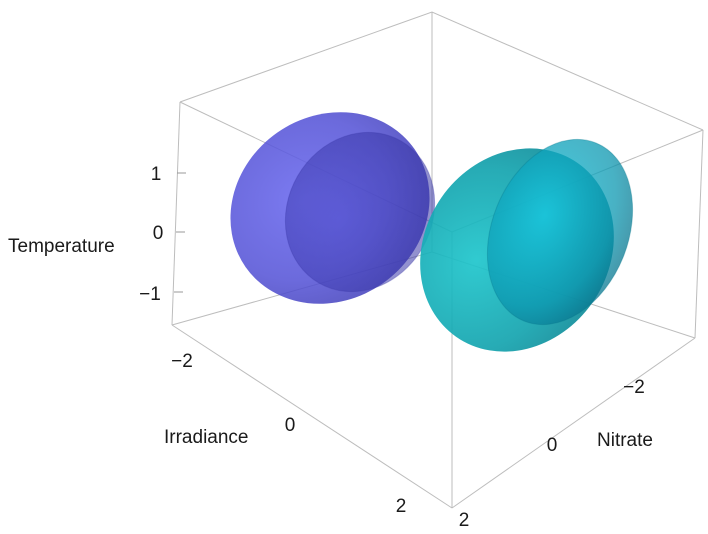  What do you see at coordinates (464, 520) in the screenshot?
I see `y-tick-label: 2` at bounding box center [464, 520].